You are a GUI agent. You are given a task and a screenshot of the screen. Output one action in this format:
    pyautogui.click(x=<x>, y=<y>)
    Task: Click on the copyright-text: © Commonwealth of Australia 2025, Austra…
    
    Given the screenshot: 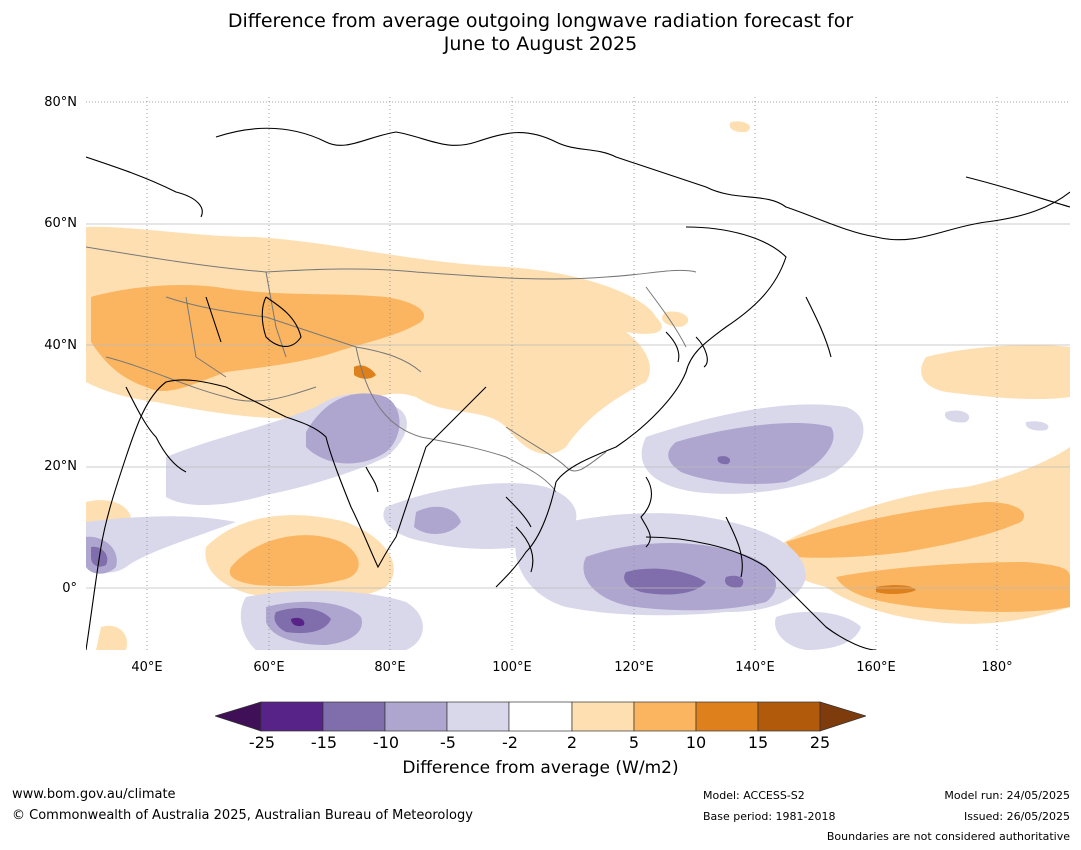 What is the action you would take?
    pyautogui.click(x=242, y=815)
    